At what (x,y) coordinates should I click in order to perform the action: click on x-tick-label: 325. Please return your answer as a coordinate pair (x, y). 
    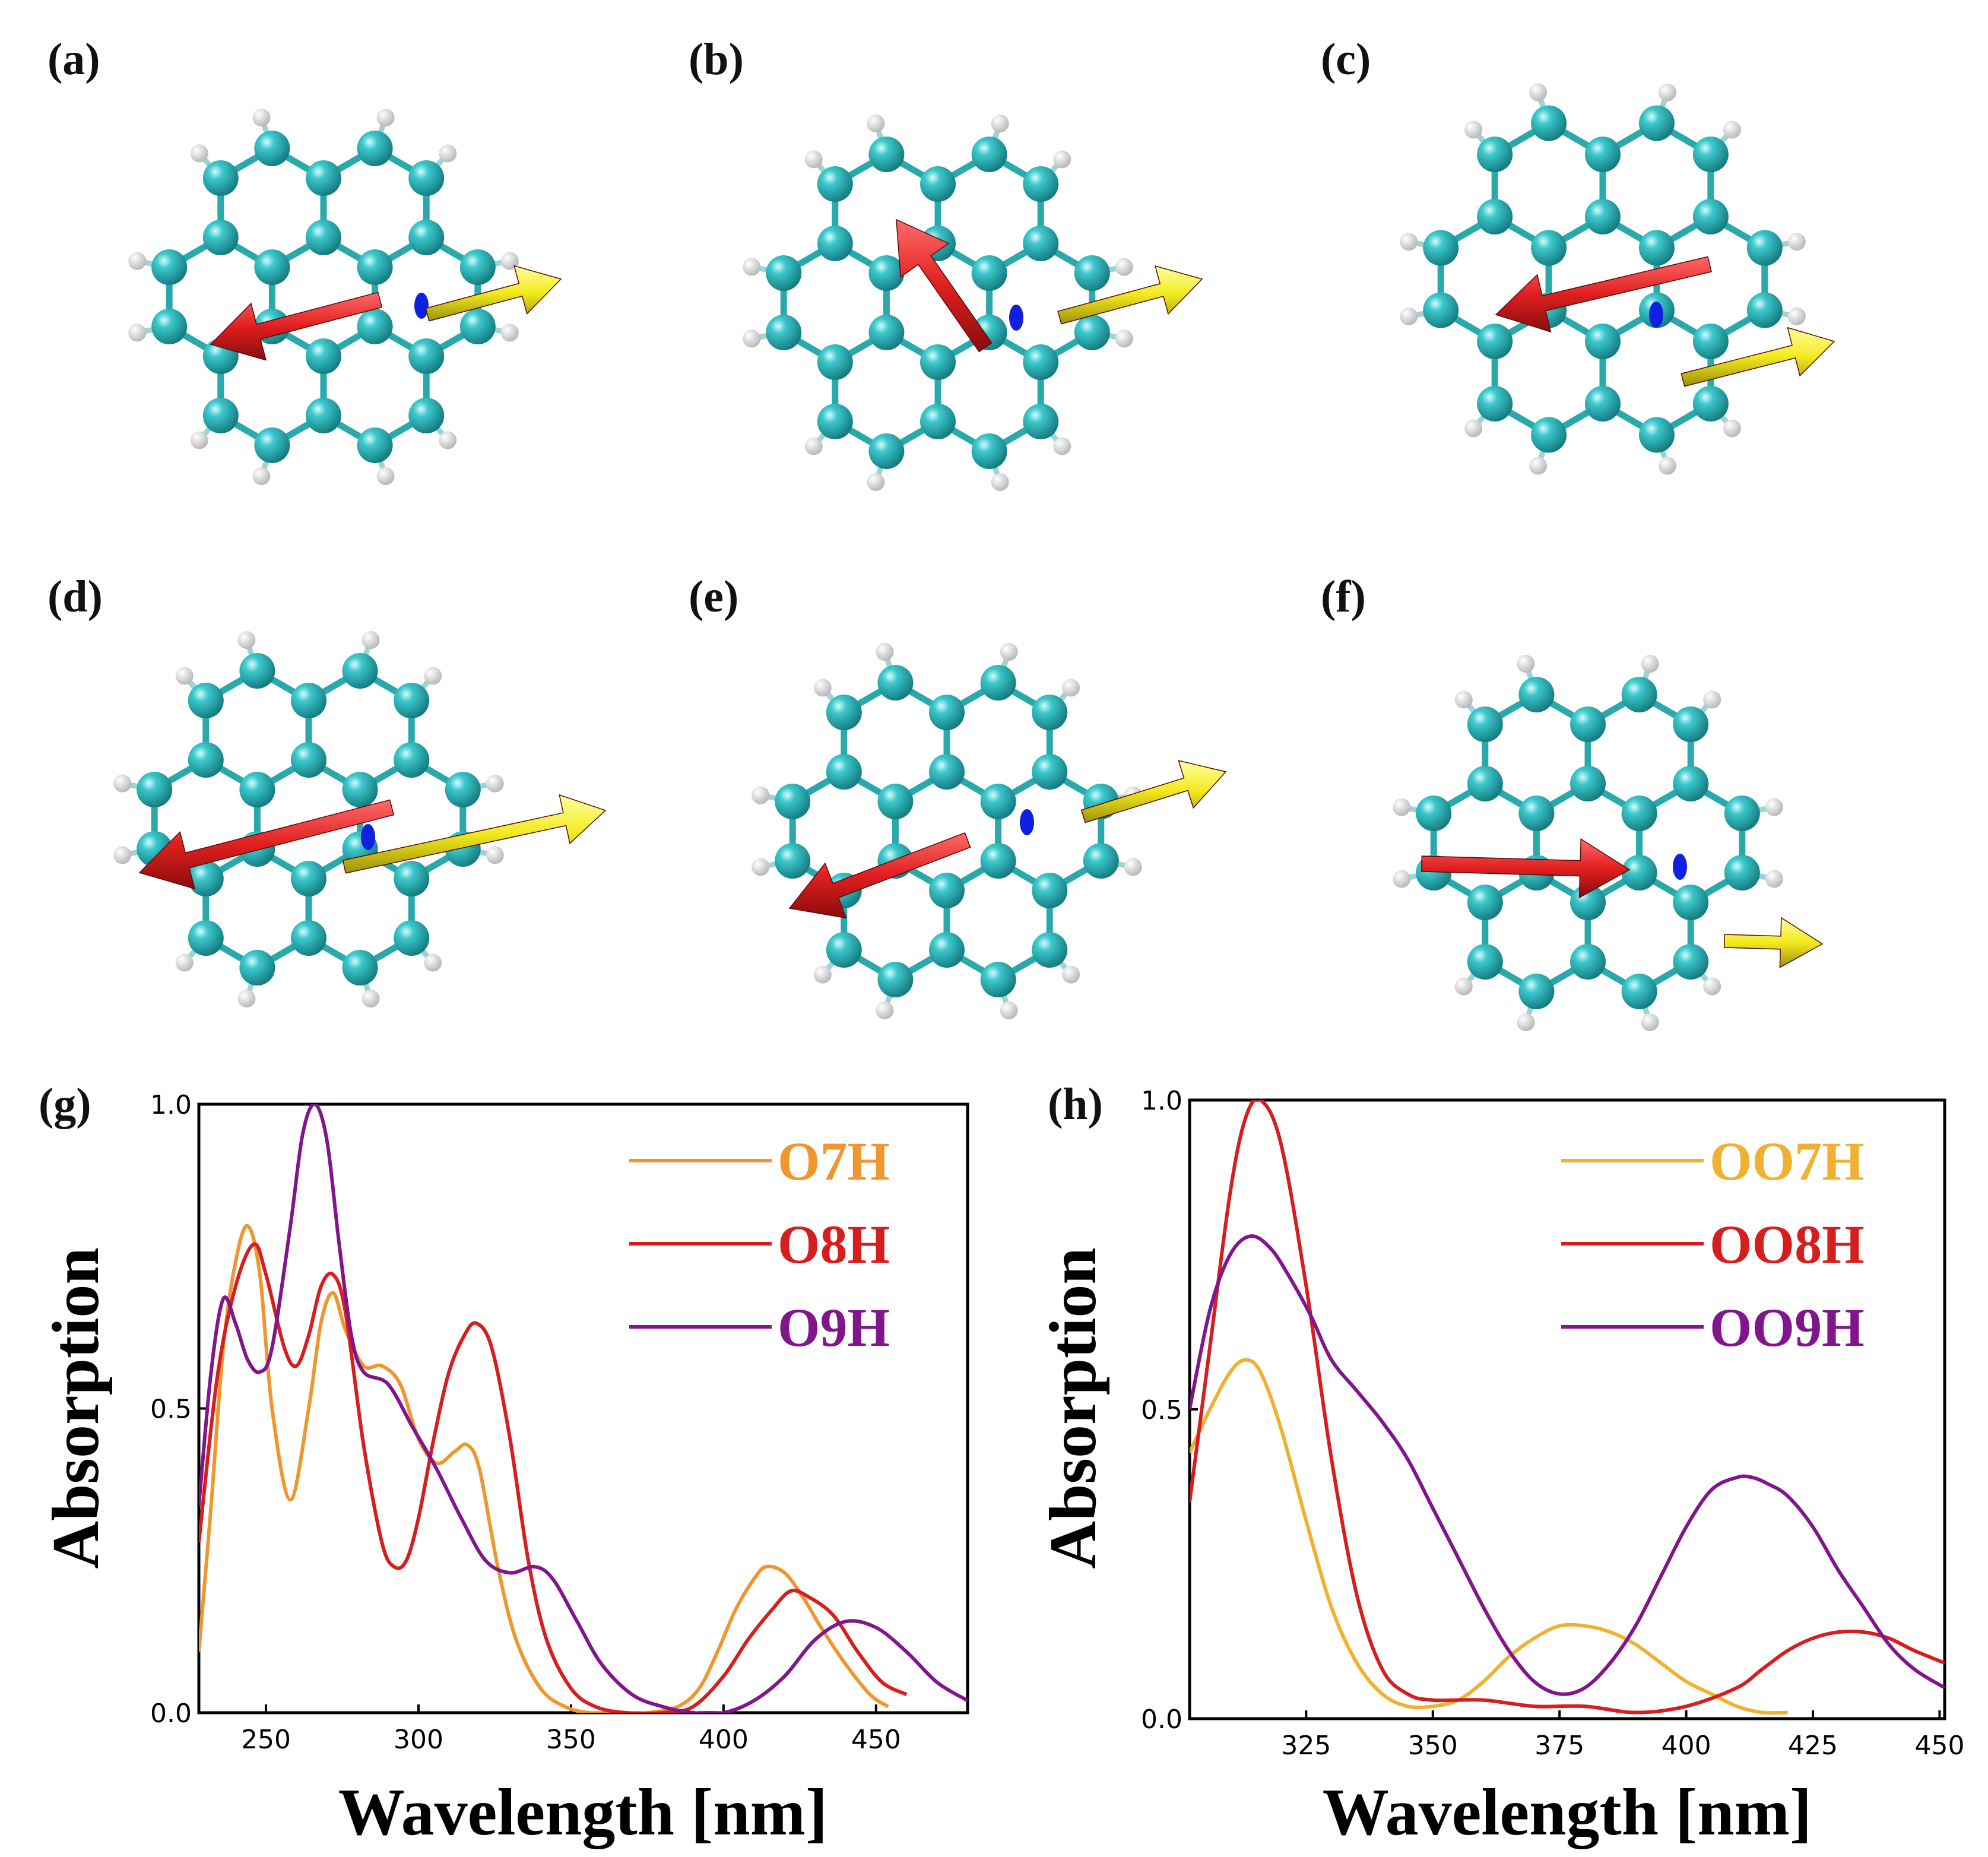
    Looking at the image, I should click on (1306, 1746).